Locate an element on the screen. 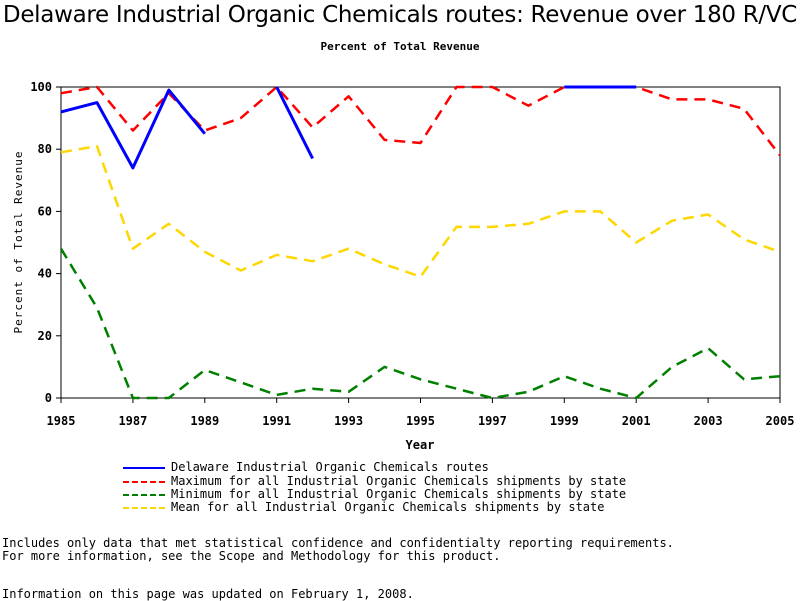  x-tick-label: 2003 is located at coordinates (708, 421).